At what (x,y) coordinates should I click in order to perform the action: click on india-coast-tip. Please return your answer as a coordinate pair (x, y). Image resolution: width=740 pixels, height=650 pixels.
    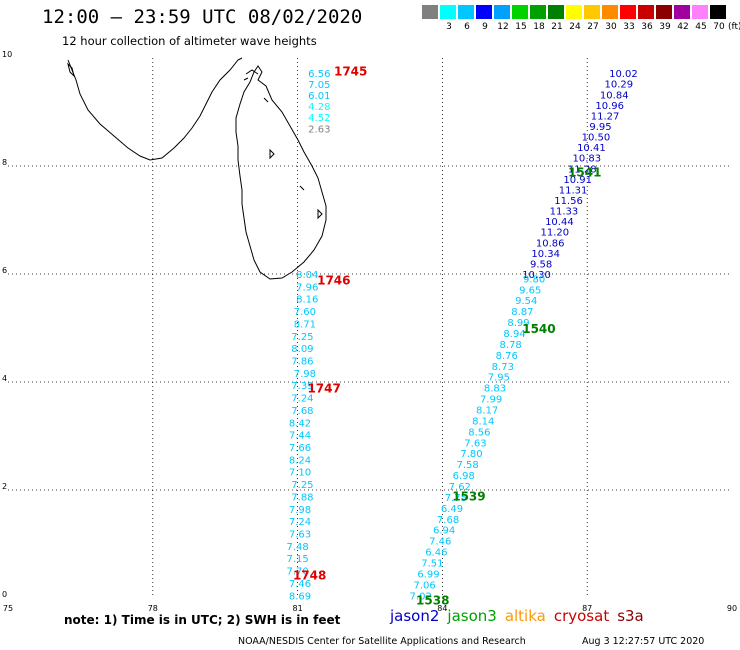
    Looking at the image, I should click on (155, 109).